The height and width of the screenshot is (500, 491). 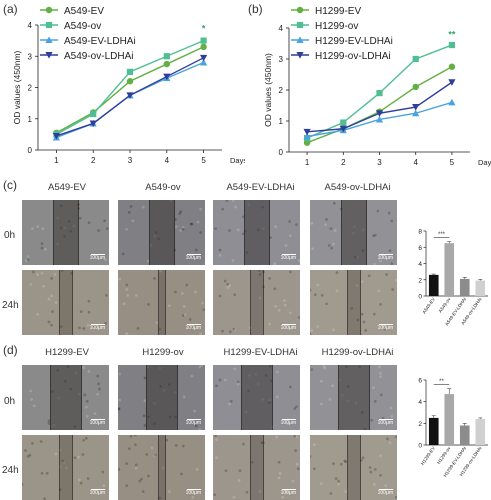 What do you see at coordinates (336, 26) in the screenshot?
I see `legend-entry: H1299-ov` at bounding box center [336, 26].